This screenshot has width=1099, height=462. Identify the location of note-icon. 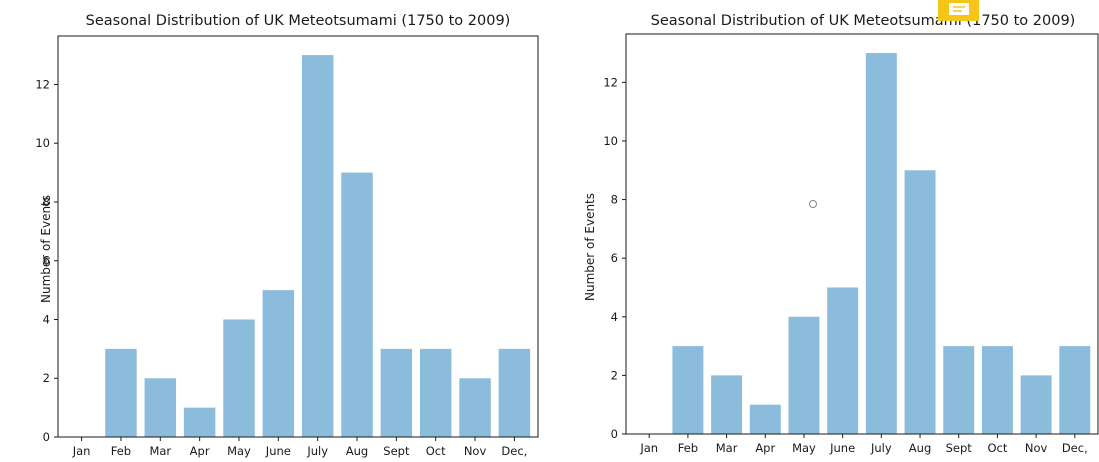
(958, 10).